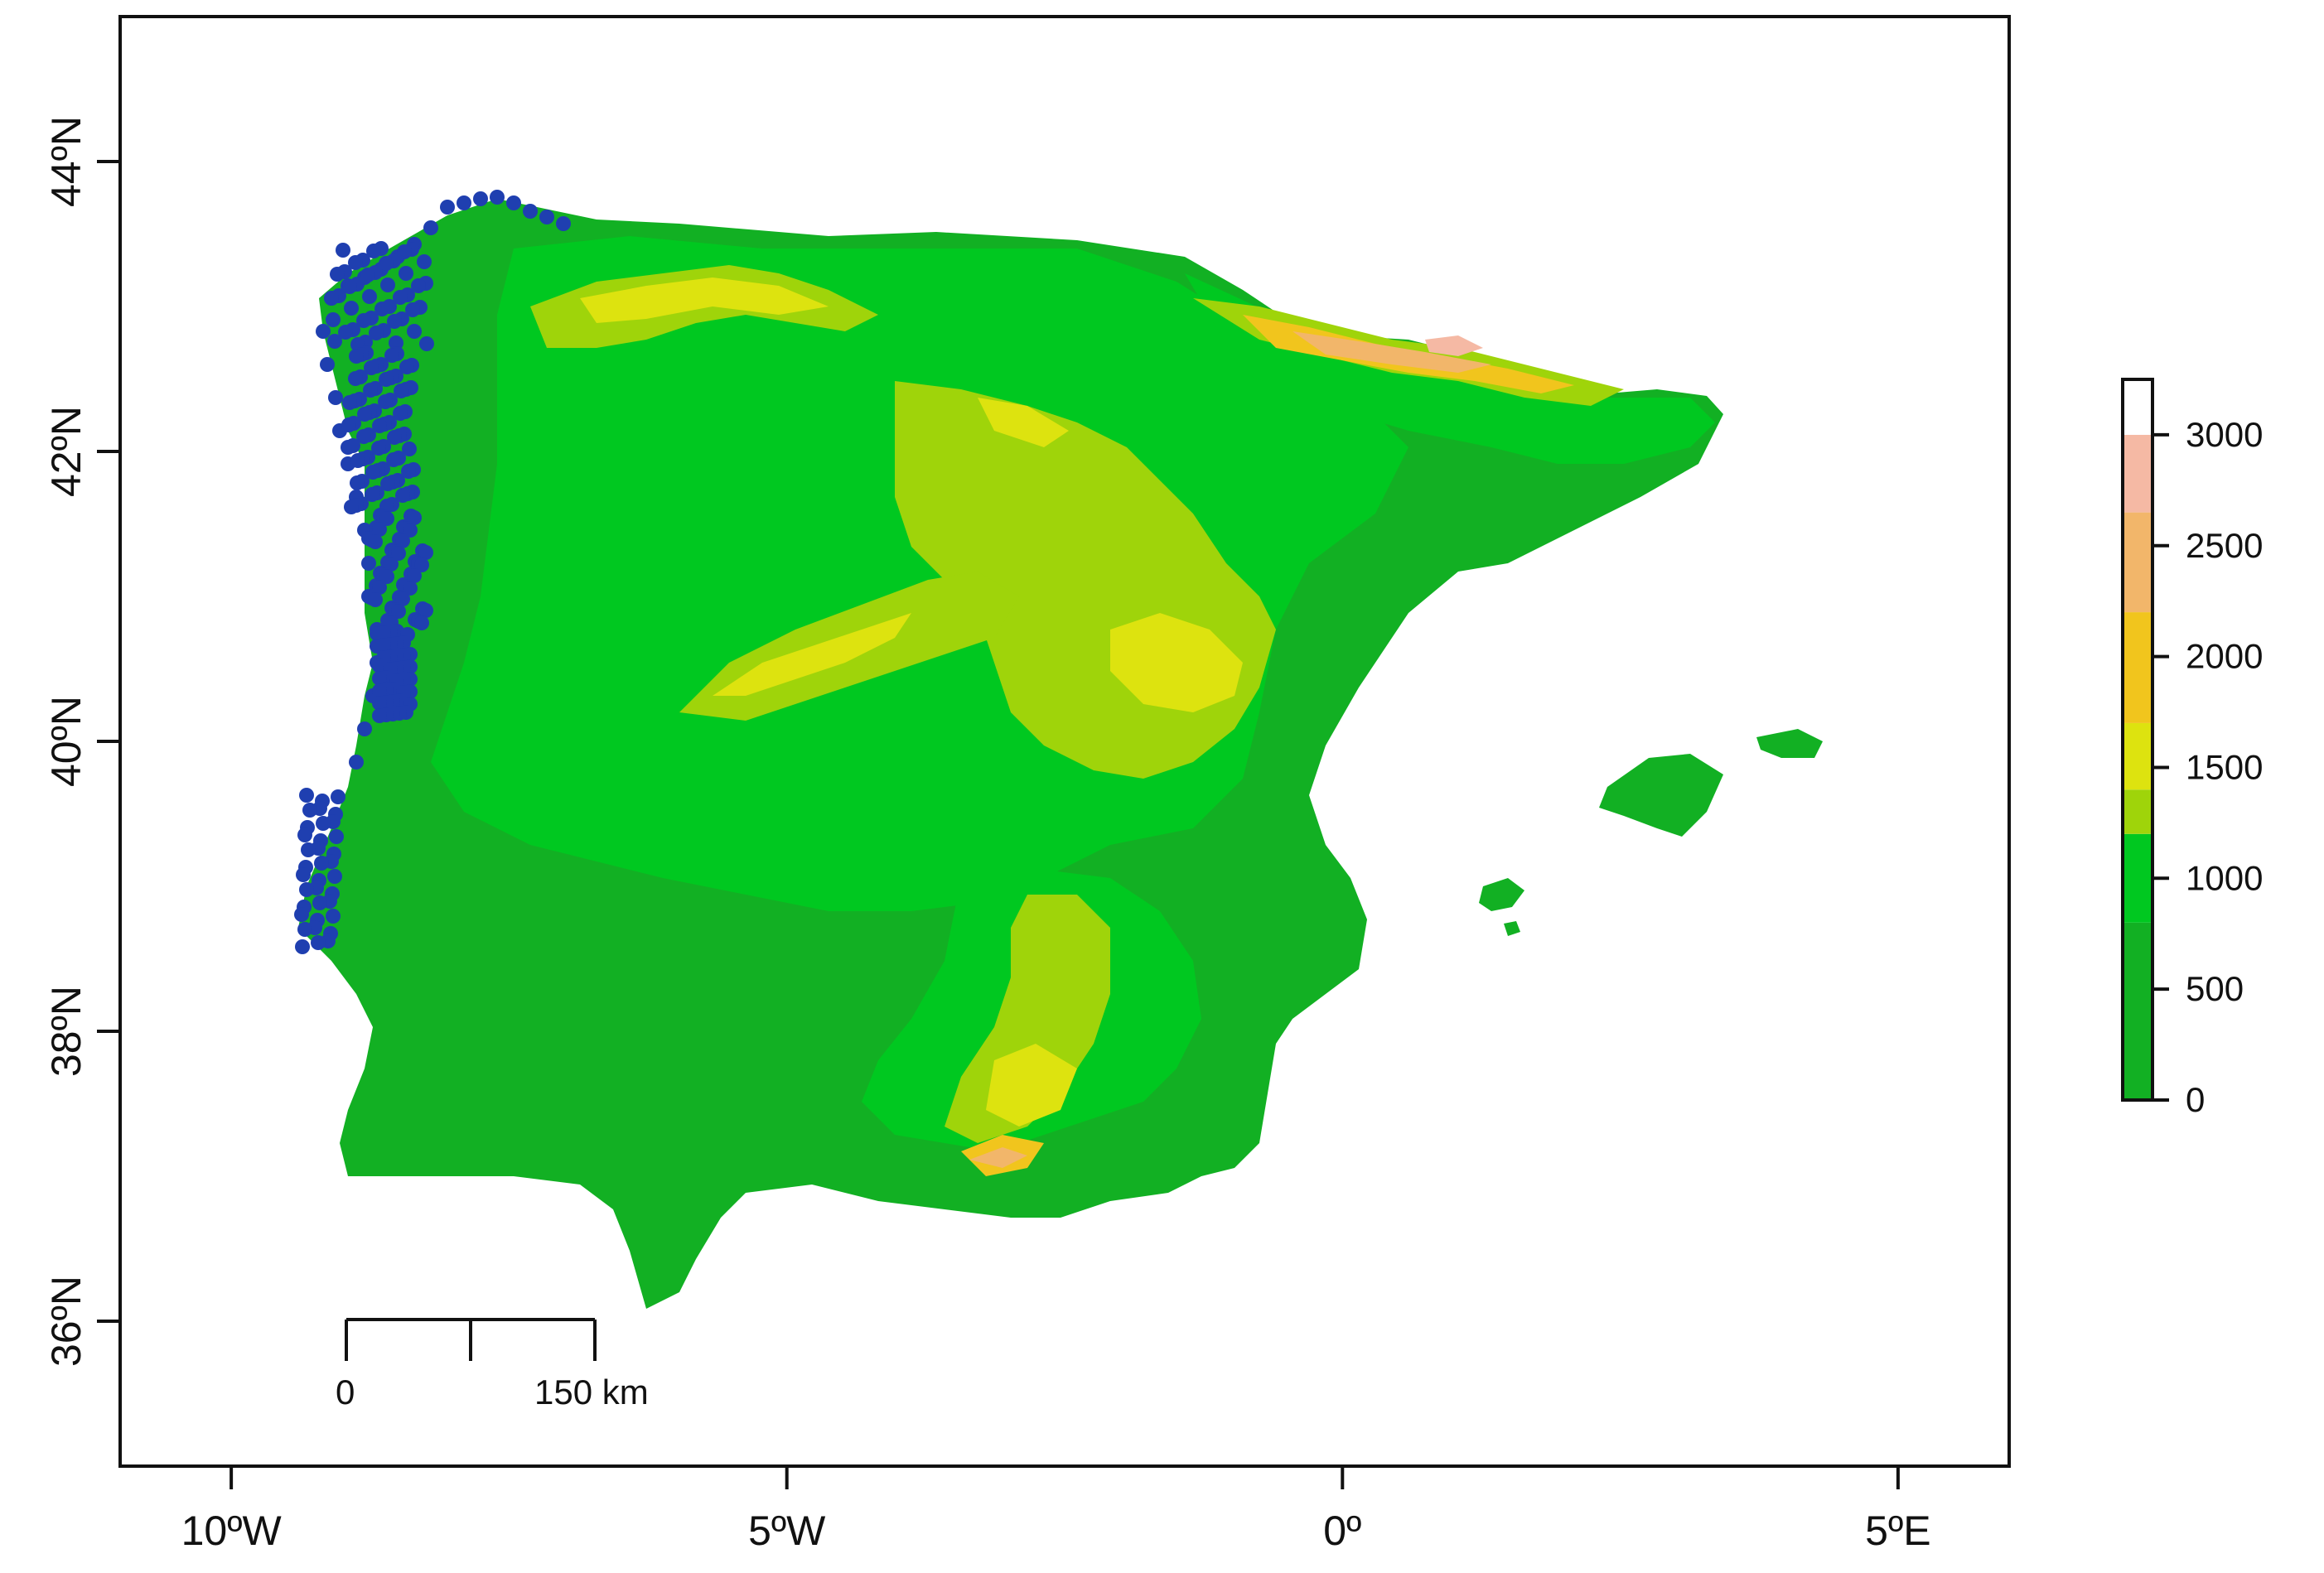  Describe the element at coordinates (1032, 1085) in the screenshot. I see `betic-high` at that location.